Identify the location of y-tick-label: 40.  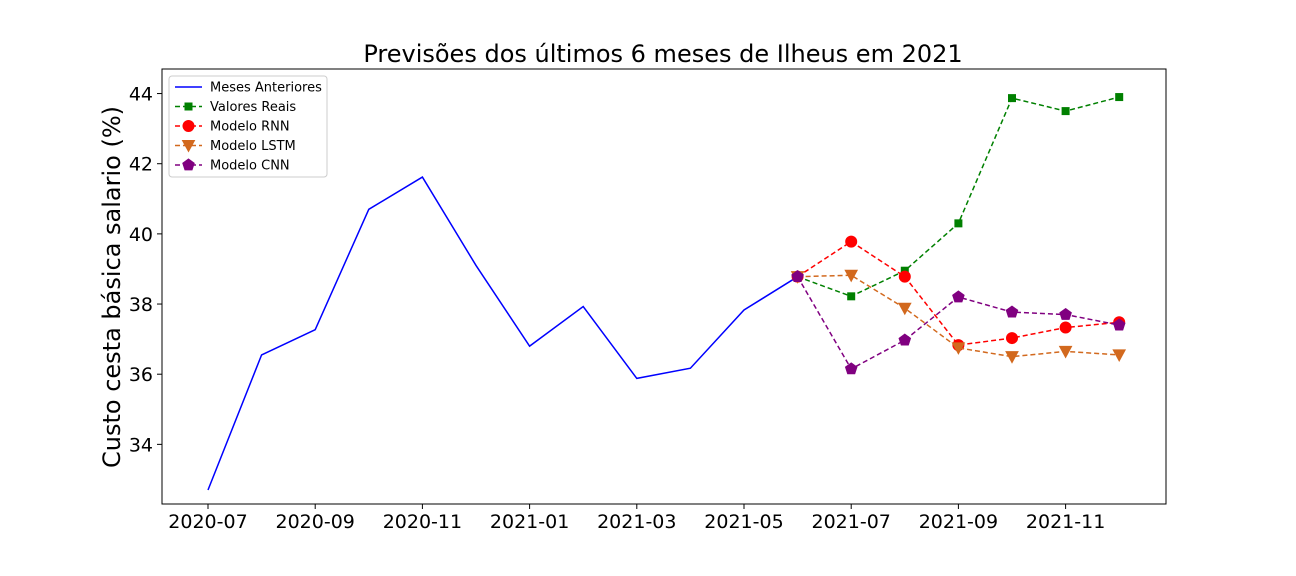
(141, 235).